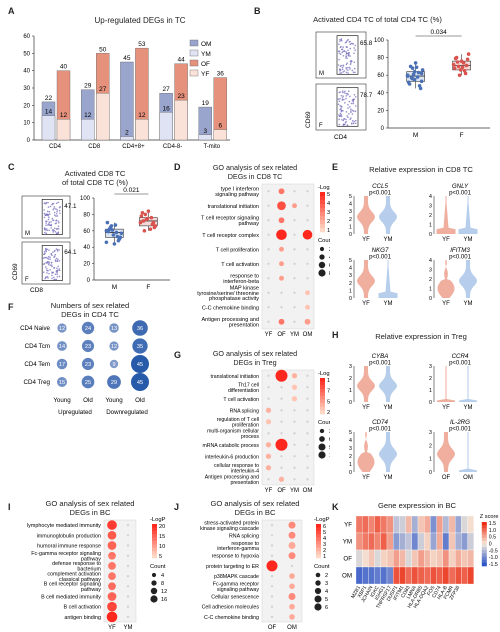 The image size is (500, 632). Describe the element at coordinates (380, 250) in the screenshot. I see `gene-name: NKG7` at that location.